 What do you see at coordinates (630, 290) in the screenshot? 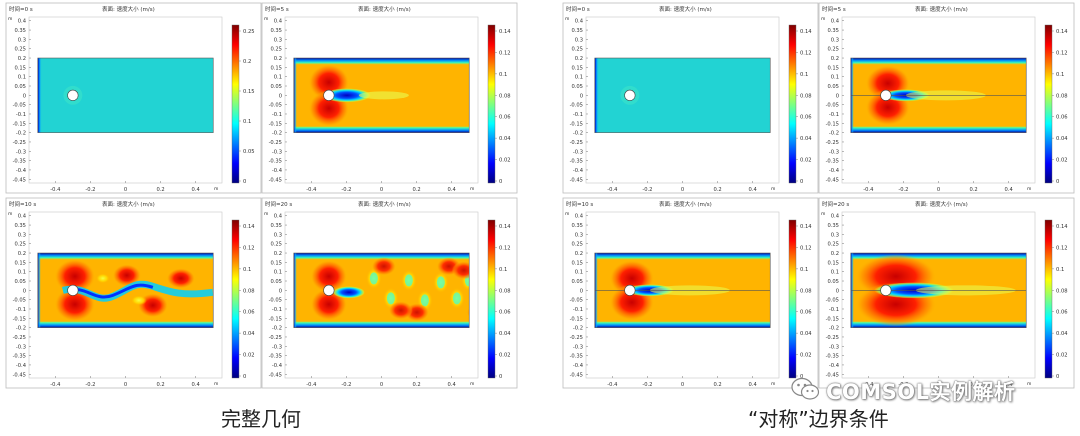
I see `cylinder` at bounding box center [630, 290].